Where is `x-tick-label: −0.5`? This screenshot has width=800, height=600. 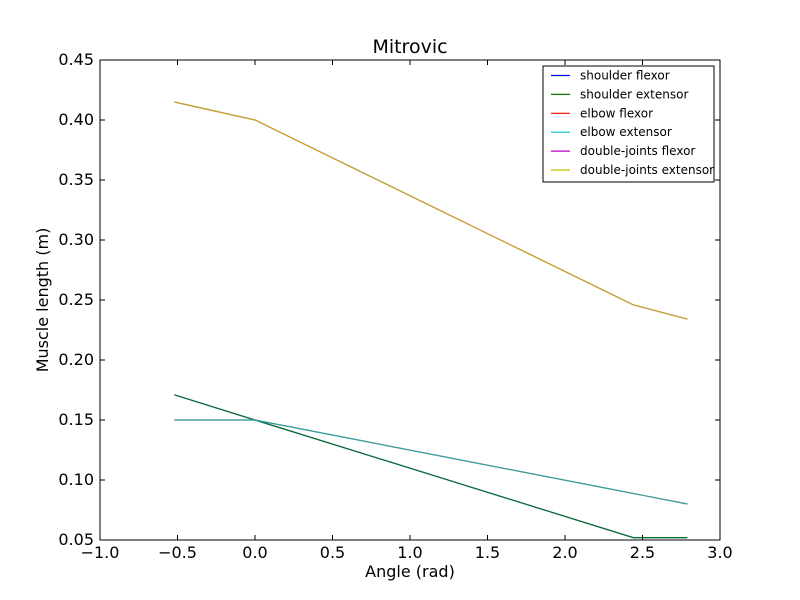
x-tick-label: −0.5 is located at coordinates (177, 552).